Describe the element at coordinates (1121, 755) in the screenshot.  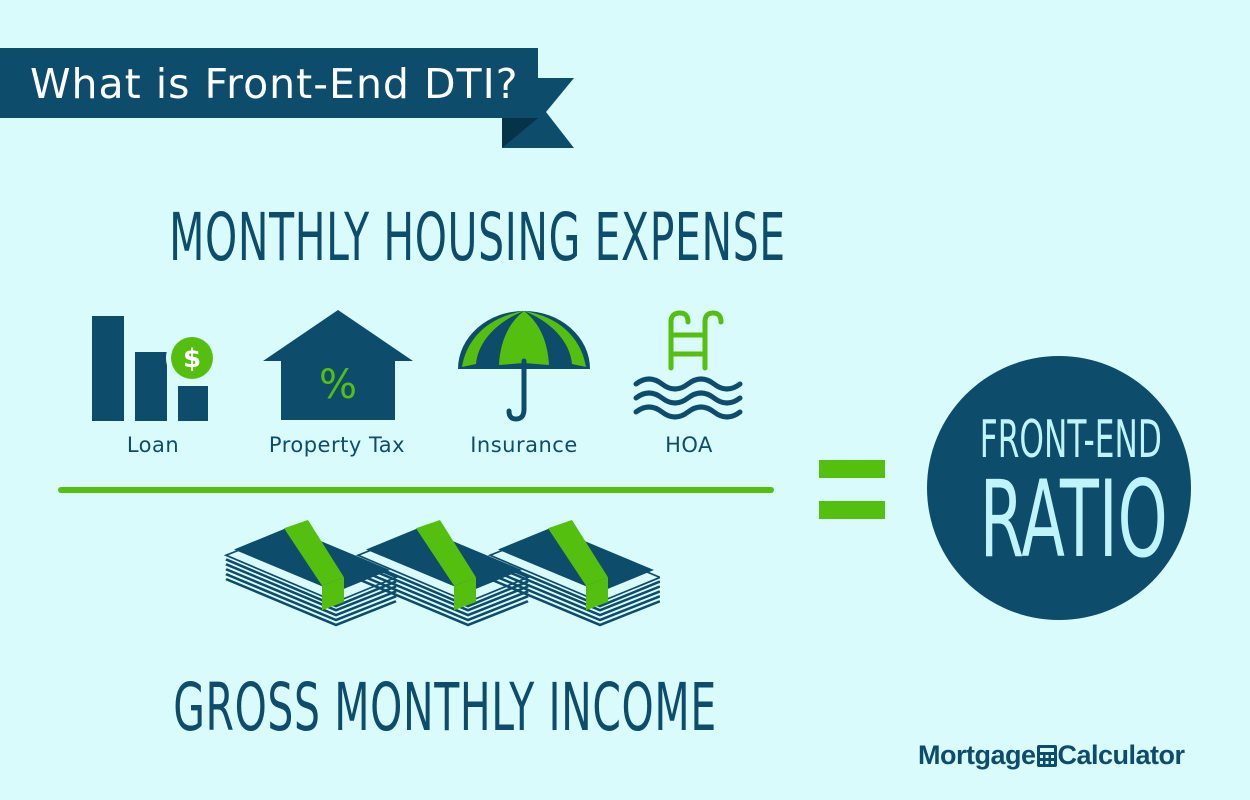
I see `brand-word-calculator: Calculator` at that location.